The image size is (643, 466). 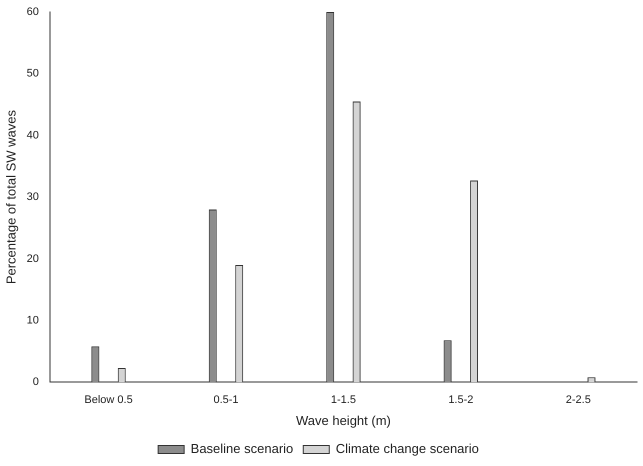 What do you see at coordinates (32, 12) in the screenshot?
I see `y-tick-label: 60` at bounding box center [32, 12].